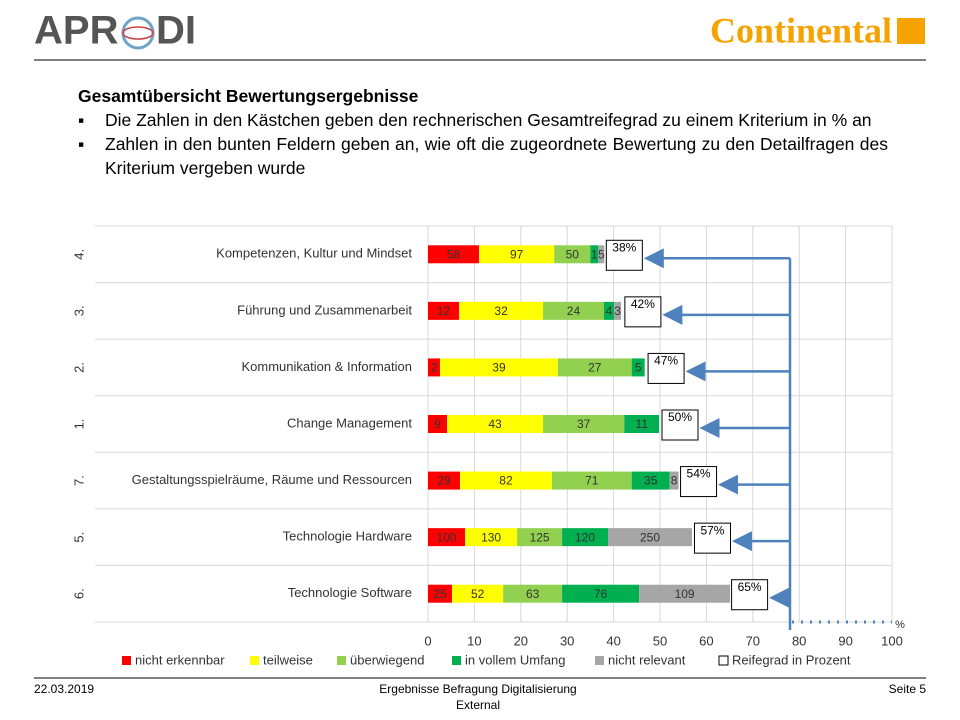  What do you see at coordinates (180, 659) in the screenshot?
I see `legend-label: nicht erkennbar` at bounding box center [180, 659].